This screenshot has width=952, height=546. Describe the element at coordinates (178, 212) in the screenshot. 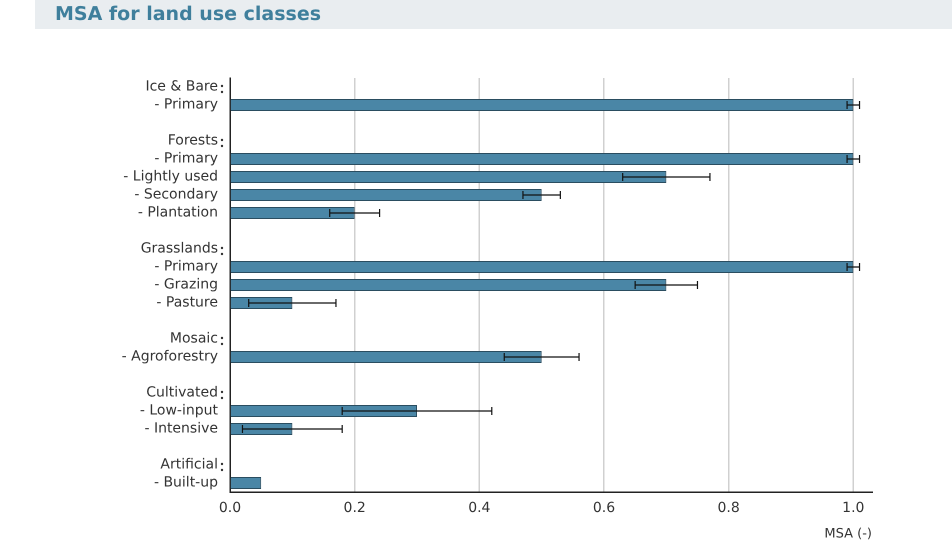

I see `y-tick-label: - Plantation` at that location.